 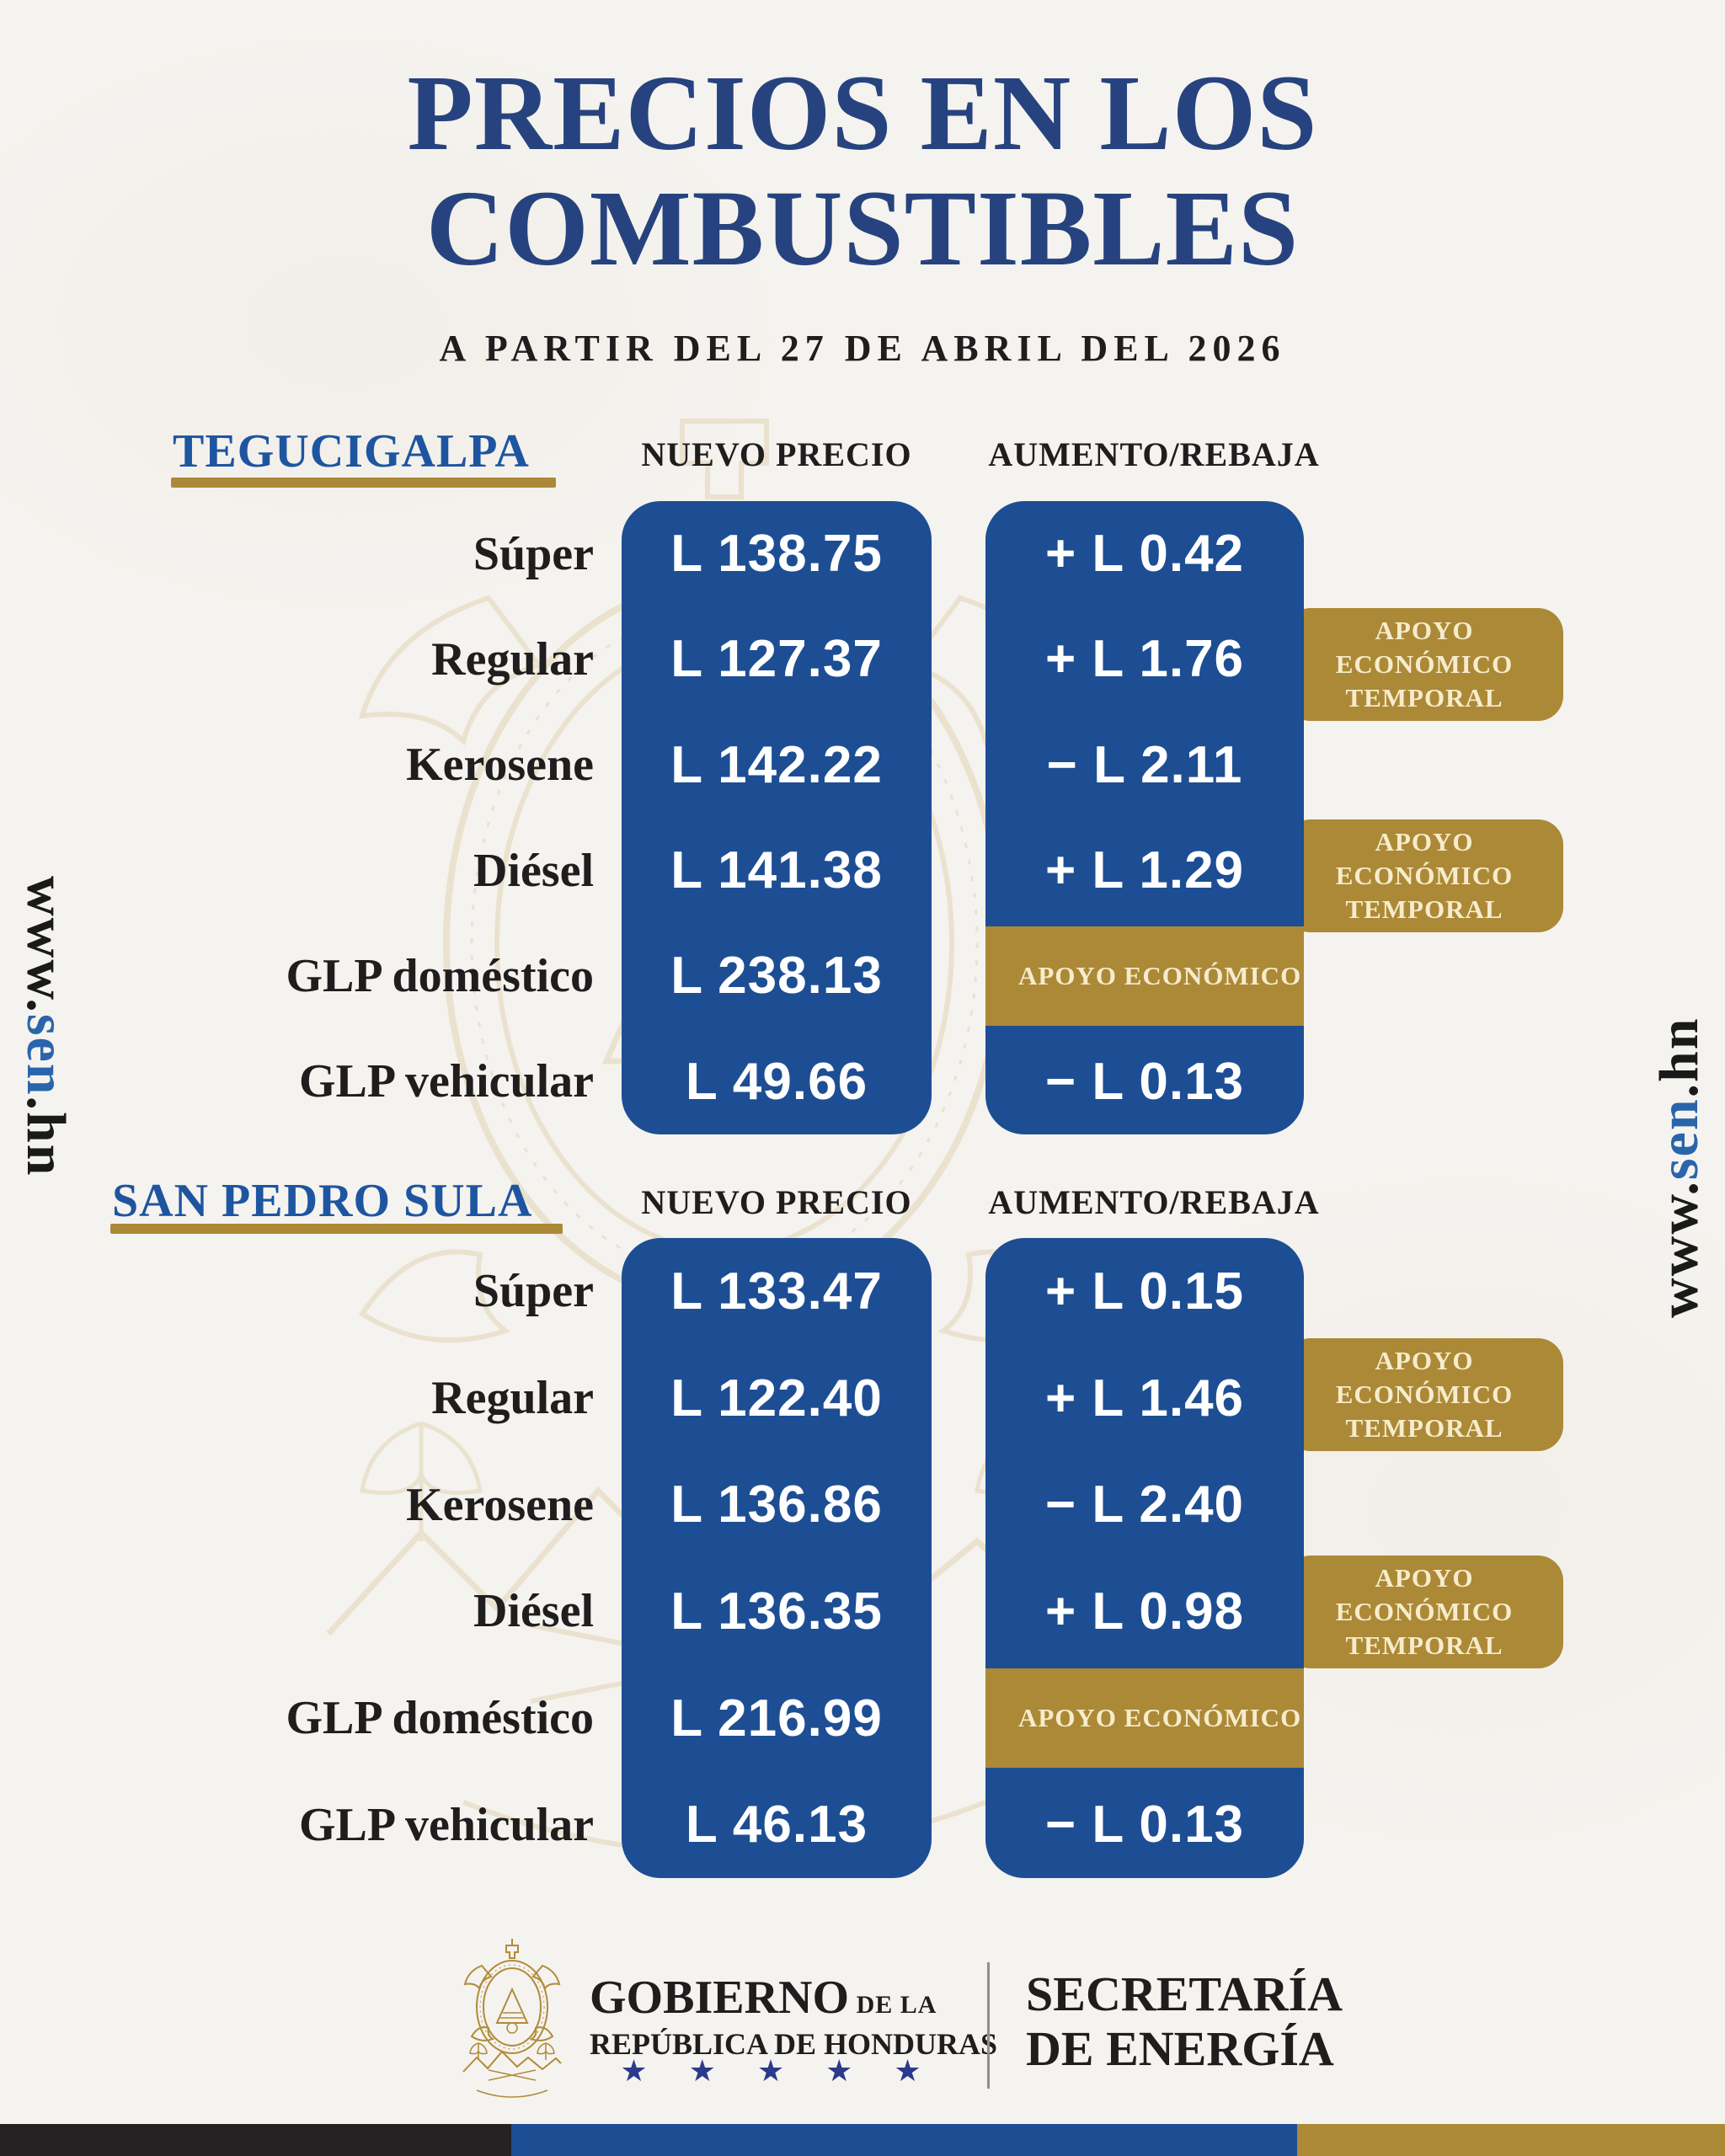 I want to click on honduras-coat-of-arms-icon, so click(x=512, y=2019).